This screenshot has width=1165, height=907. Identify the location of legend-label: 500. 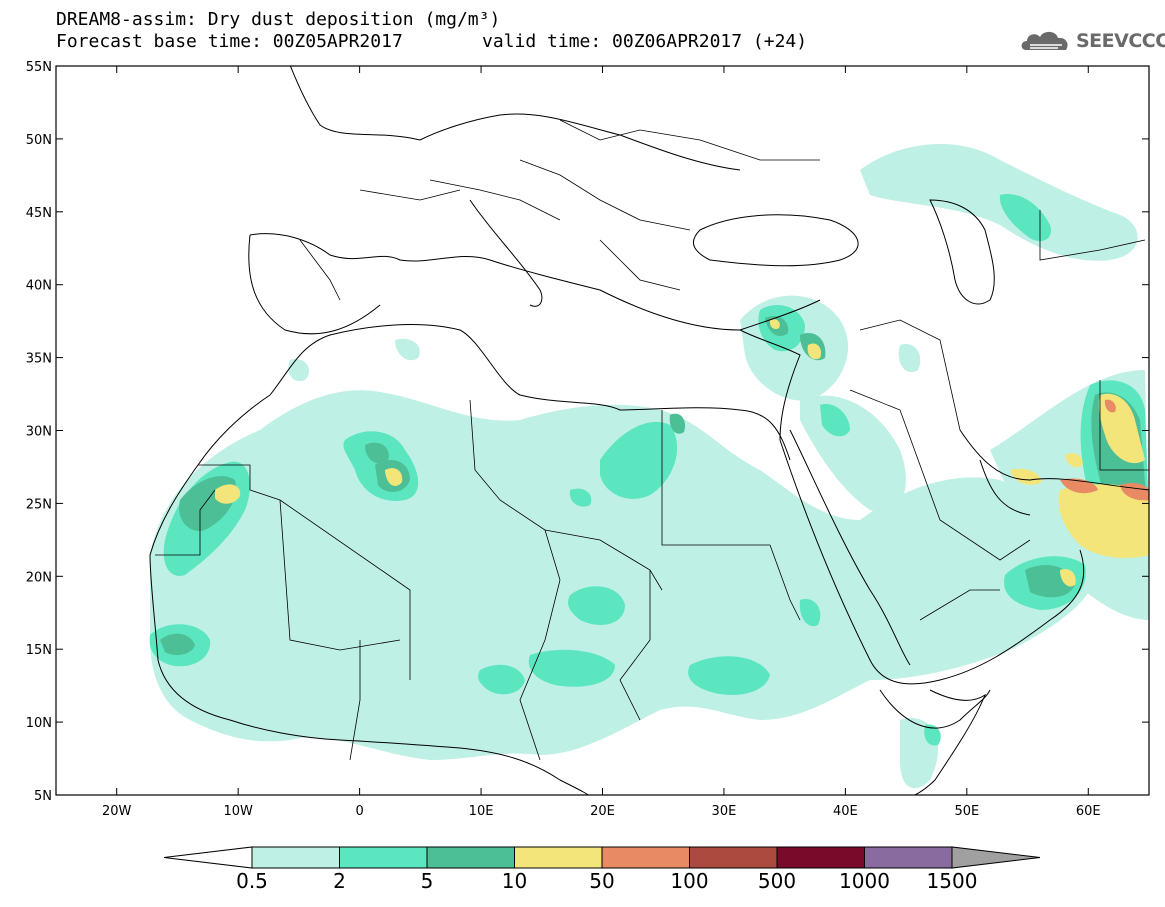
(777, 881).